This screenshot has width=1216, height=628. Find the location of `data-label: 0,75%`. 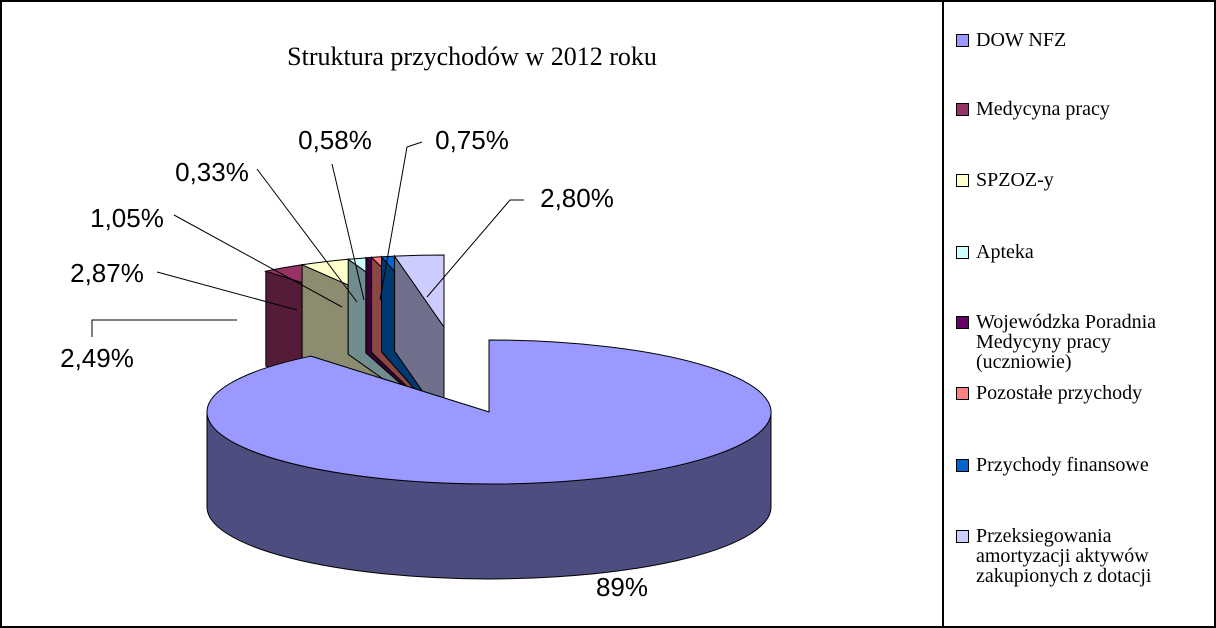

data-label: 0,75% is located at coordinates (472, 140).